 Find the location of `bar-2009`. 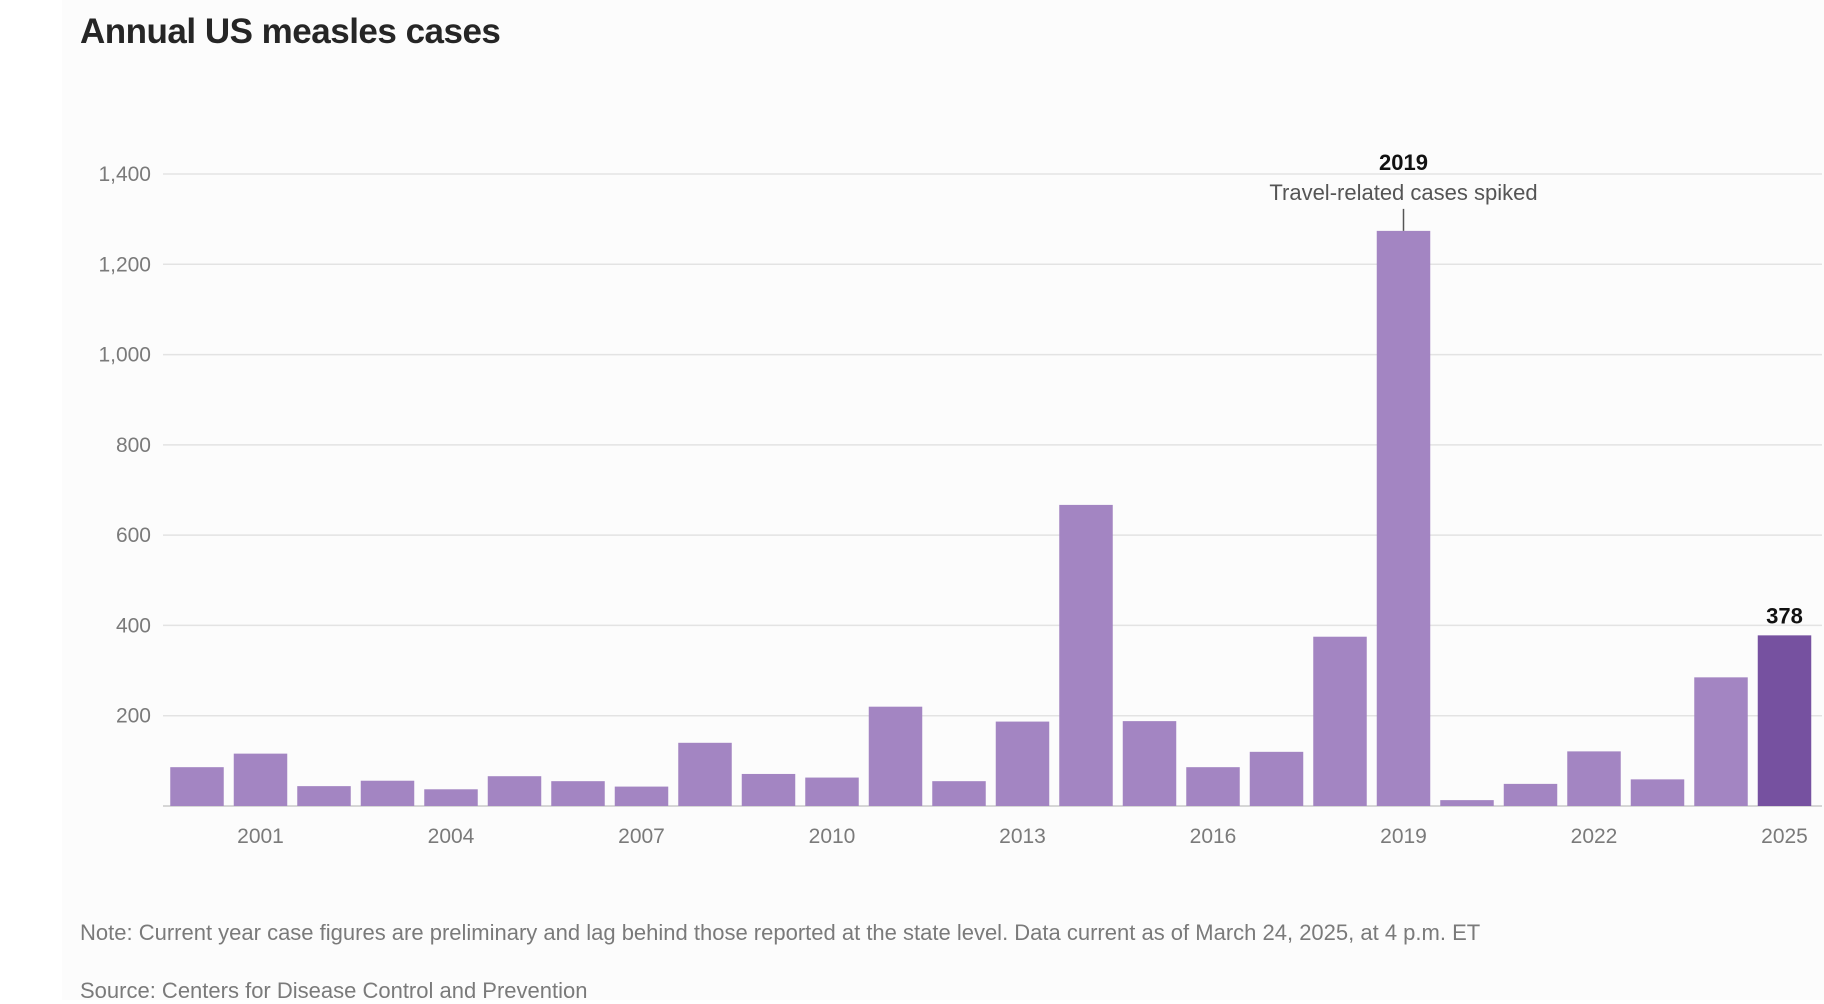

bar-2009 is located at coordinates (768, 789).